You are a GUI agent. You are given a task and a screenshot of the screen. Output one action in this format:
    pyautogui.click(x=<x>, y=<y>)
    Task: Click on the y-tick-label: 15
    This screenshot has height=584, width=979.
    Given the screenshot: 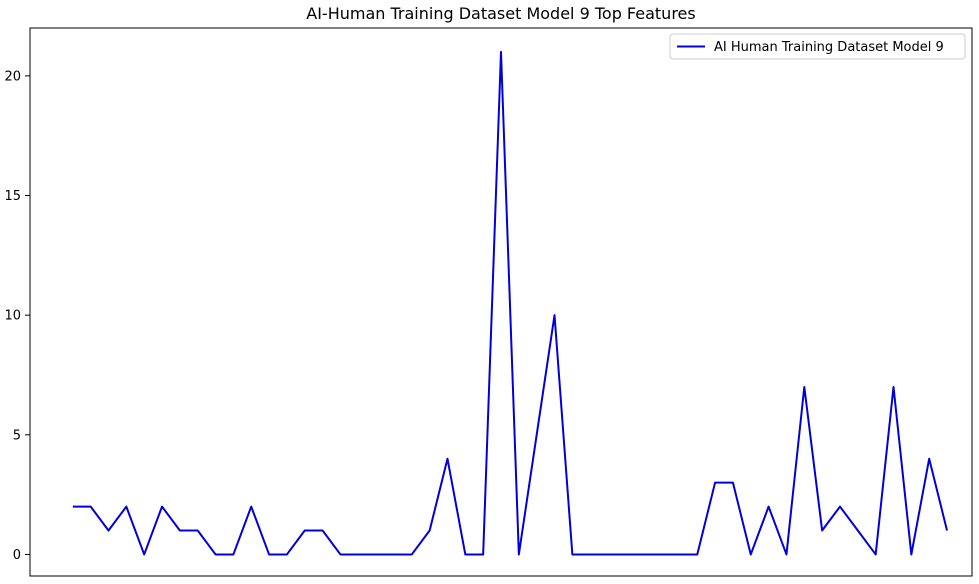 What is the action you would take?
    pyautogui.click(x=12, y=196)
    